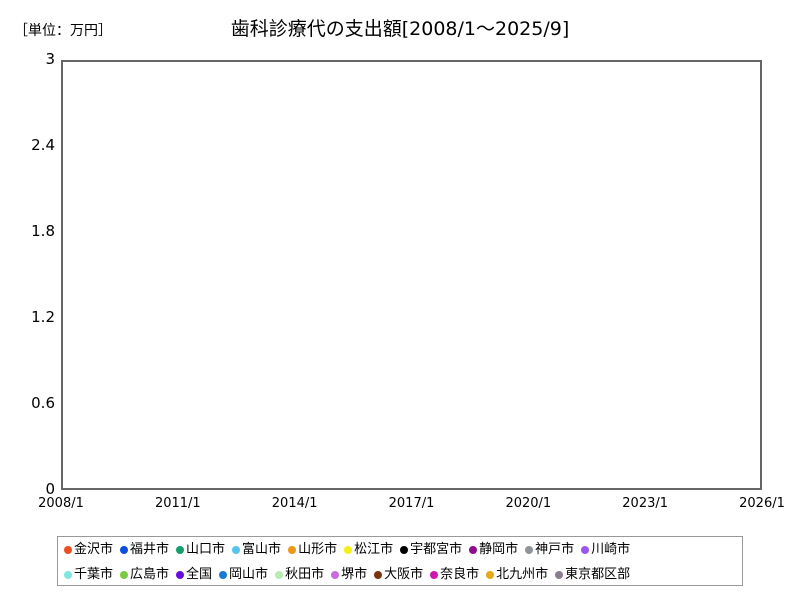  I want to click on x-tick-label: 2017/1, so click(411, 503).